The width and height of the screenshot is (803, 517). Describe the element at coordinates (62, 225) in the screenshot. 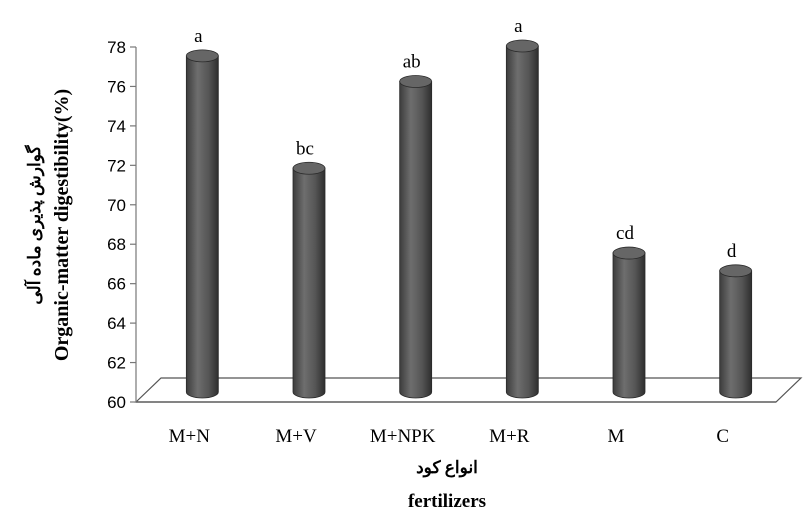

I see `y-axis-title: Organic-matter digestibility(%)` at that location.